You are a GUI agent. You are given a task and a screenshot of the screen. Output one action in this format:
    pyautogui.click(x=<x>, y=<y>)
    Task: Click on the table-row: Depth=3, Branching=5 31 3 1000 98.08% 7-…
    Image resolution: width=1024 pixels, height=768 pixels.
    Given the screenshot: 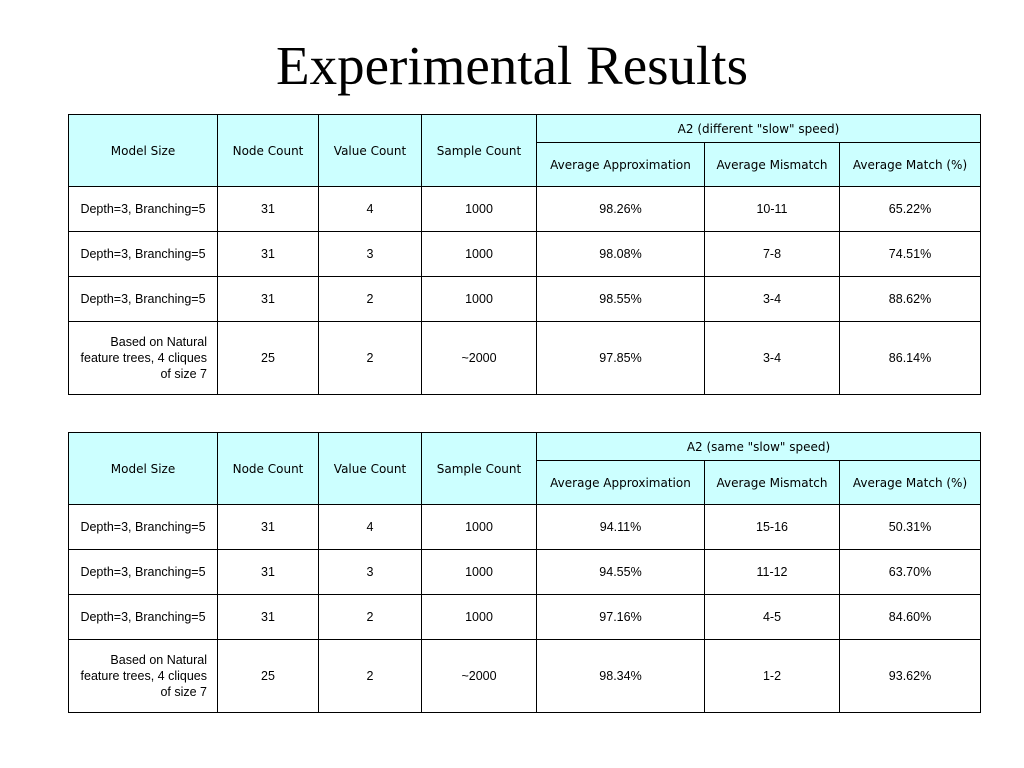 What is the action you would take?
    pyautogui.click(x=524, y=254)
    